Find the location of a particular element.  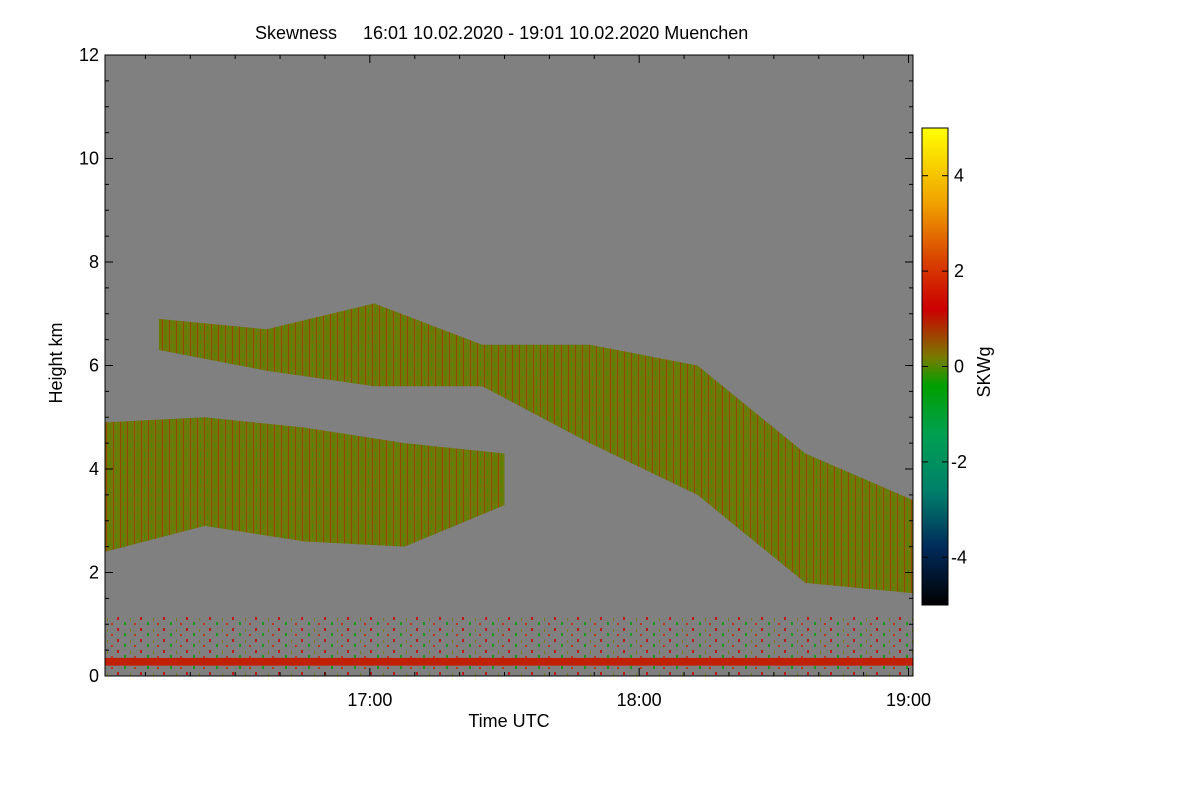

colorbar-tick-label: 0 is located at coordinates (959, 367).